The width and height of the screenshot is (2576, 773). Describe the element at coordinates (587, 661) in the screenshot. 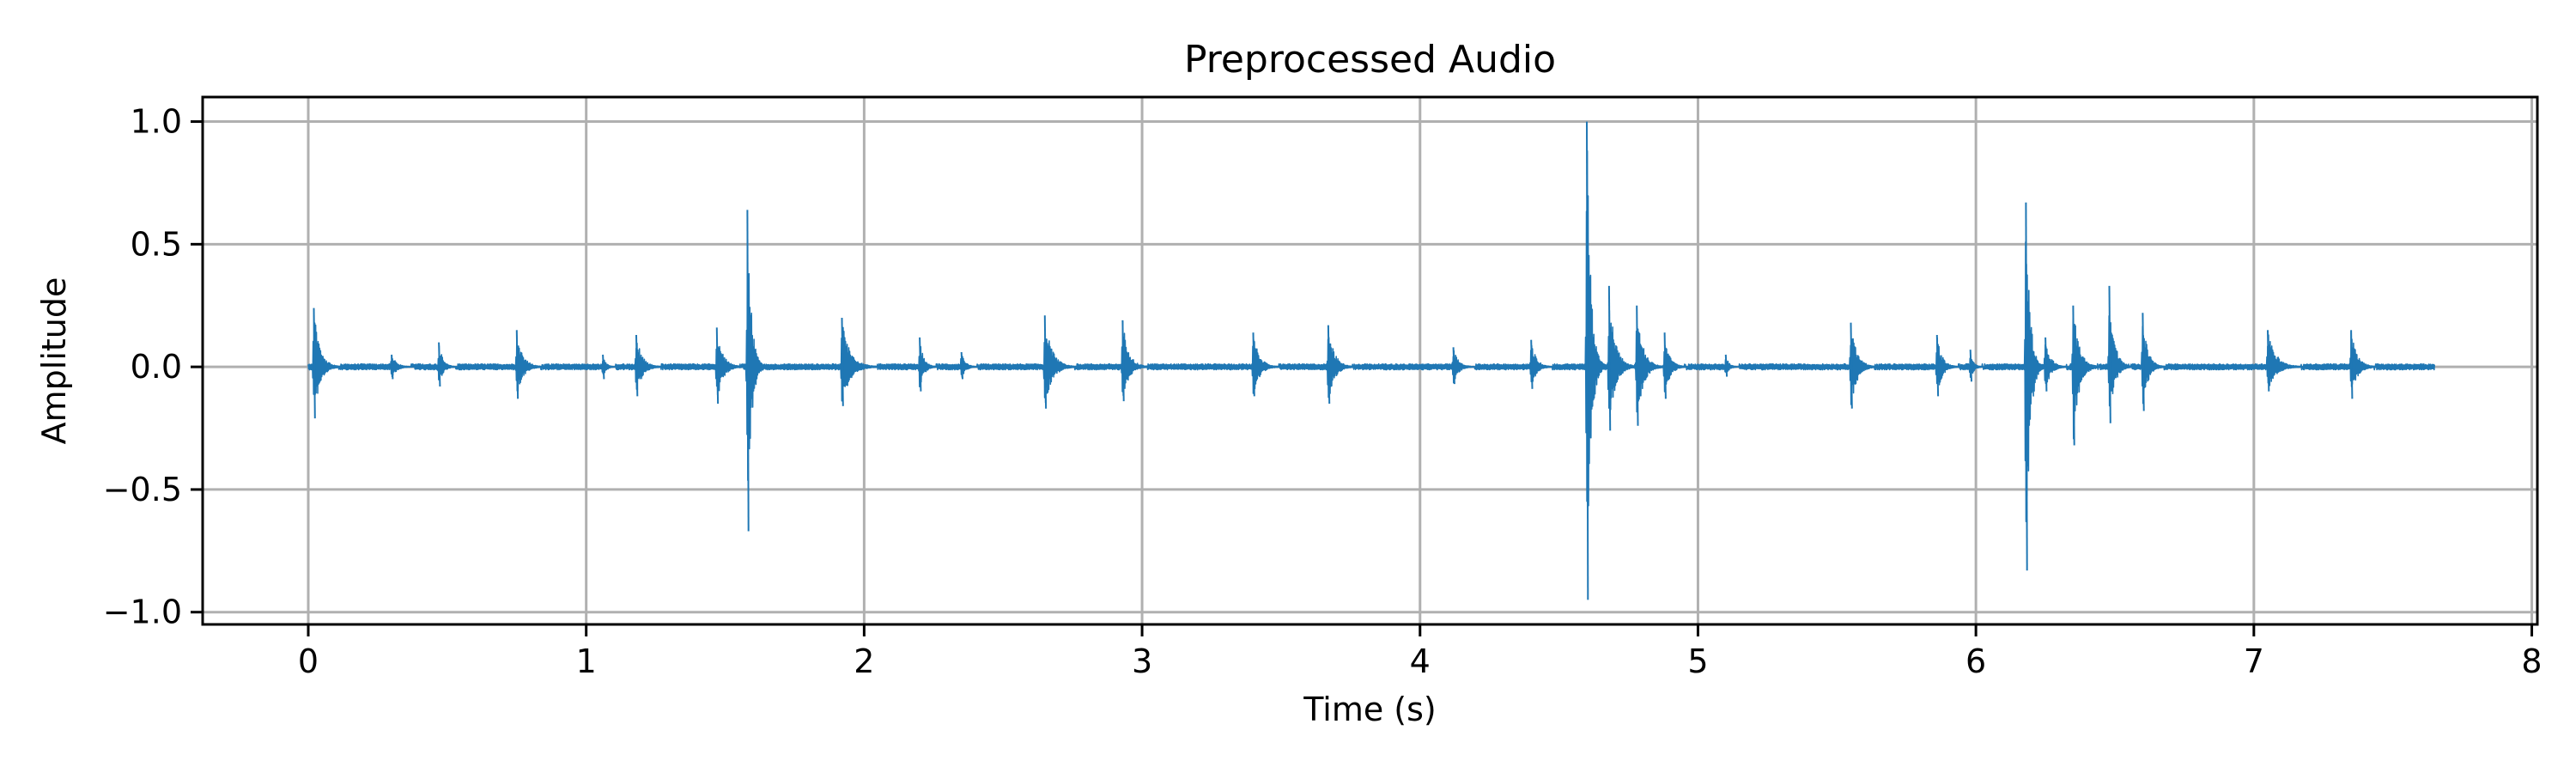

I see `x-tick-label: 1` at that location.